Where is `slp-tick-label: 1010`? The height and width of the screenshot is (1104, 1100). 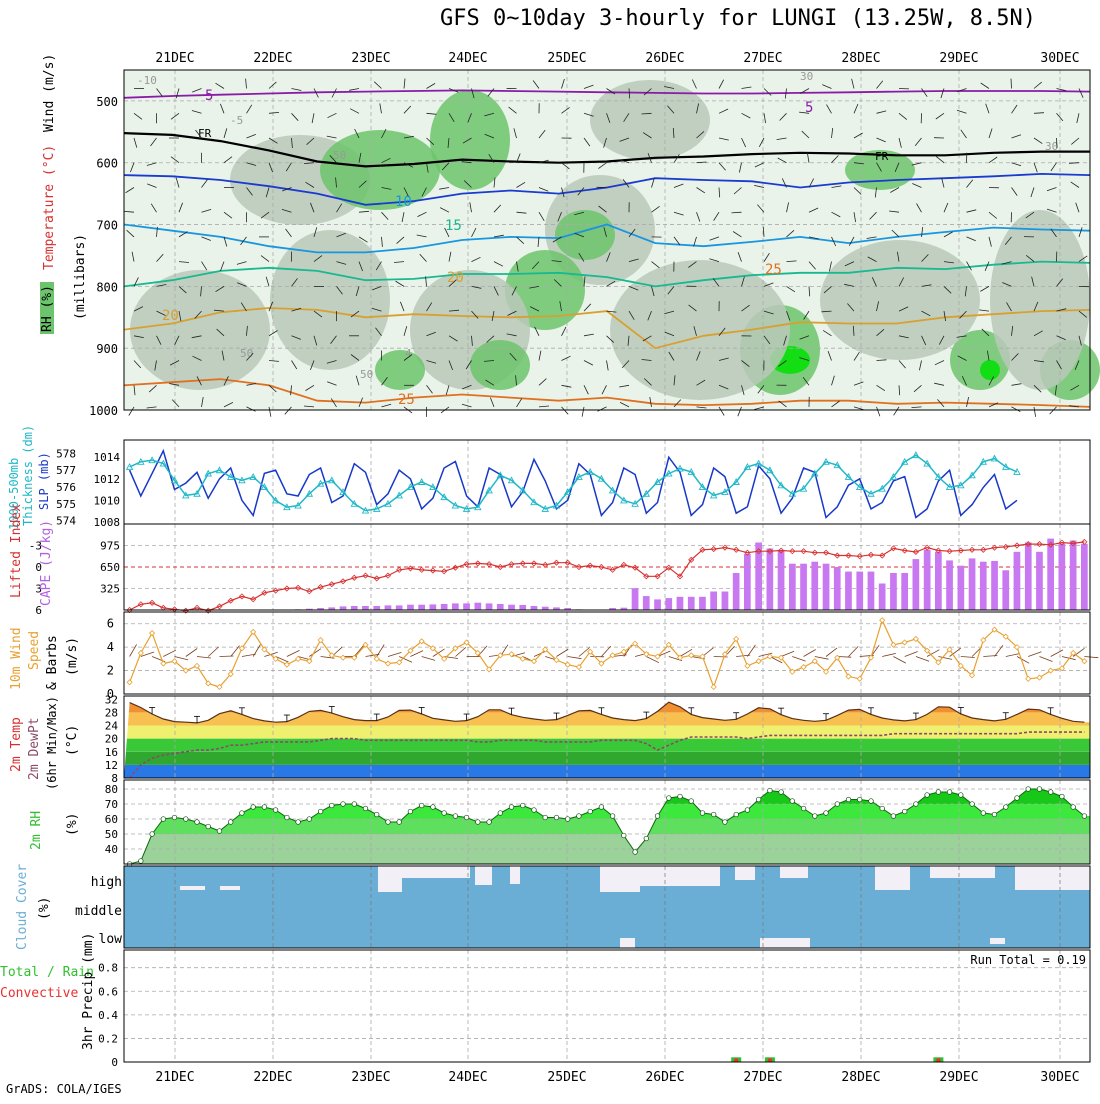
slp-tick-label: 1010 is located at coordinates (107, 500).